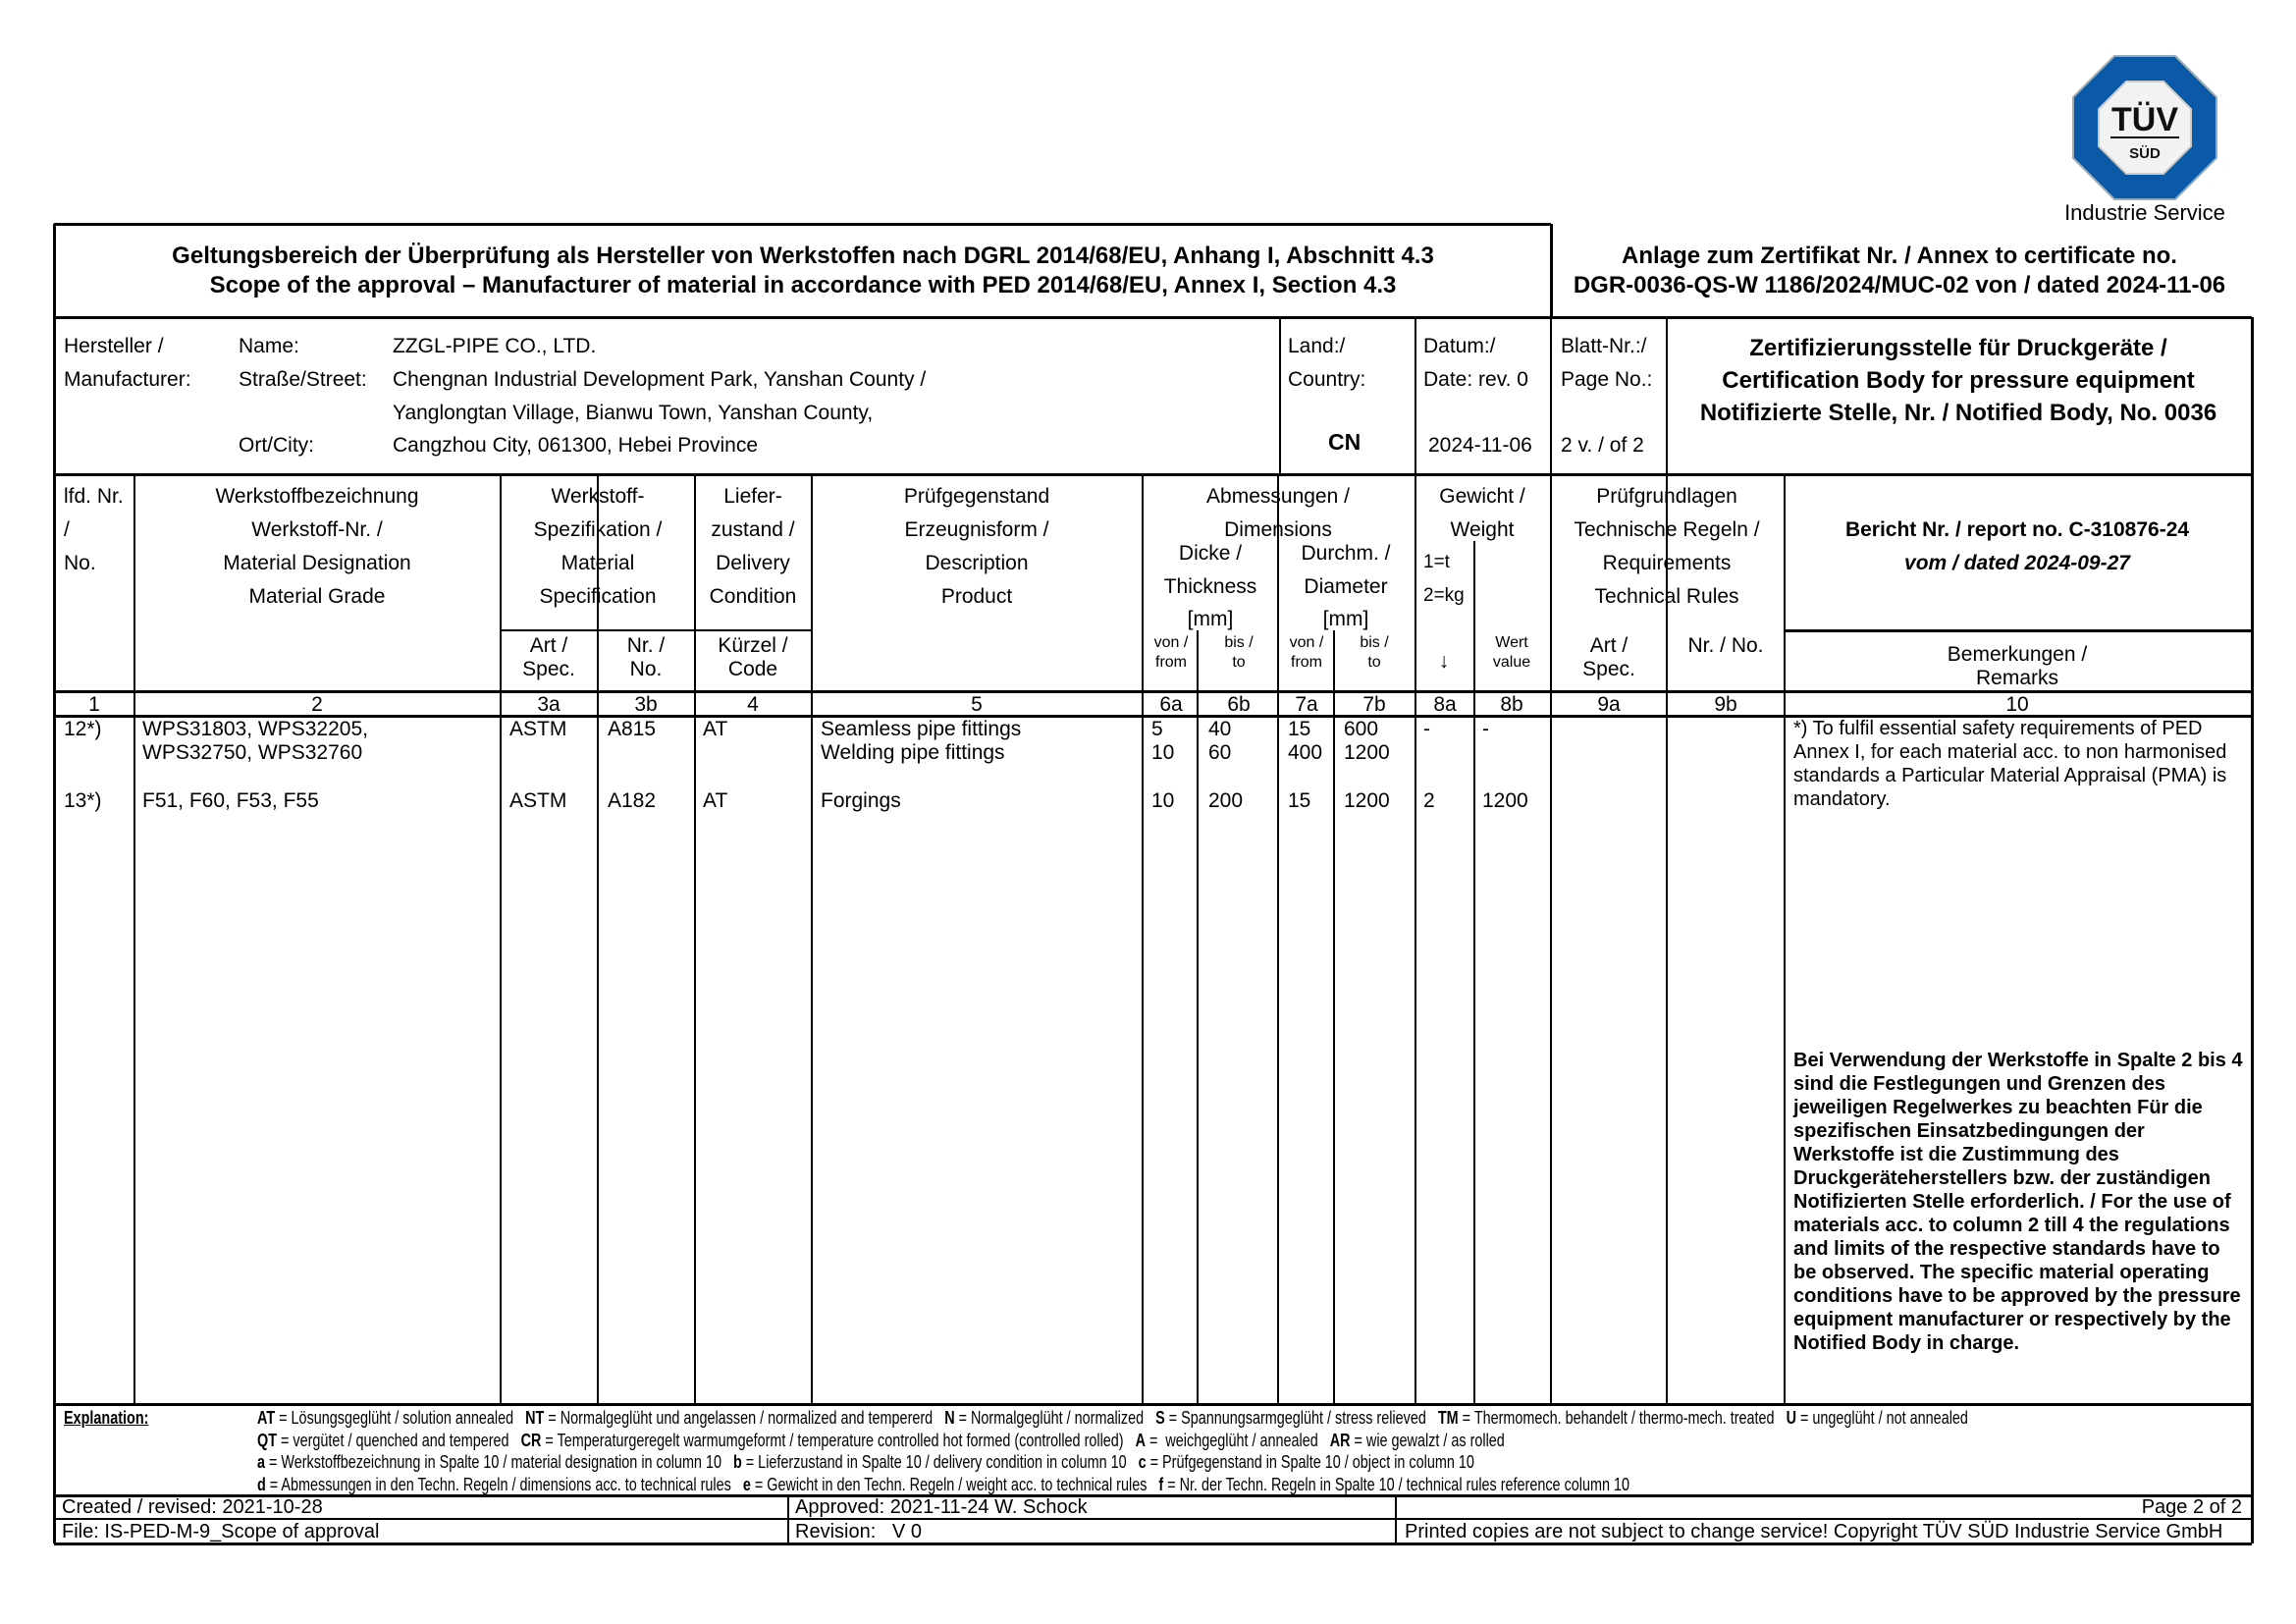 This screenshot has height=1624, width=2296. Describe the element at coordinates (1604, 346) in the screenshot. I see `page-label: Blatt-Nr.:/` at that location.